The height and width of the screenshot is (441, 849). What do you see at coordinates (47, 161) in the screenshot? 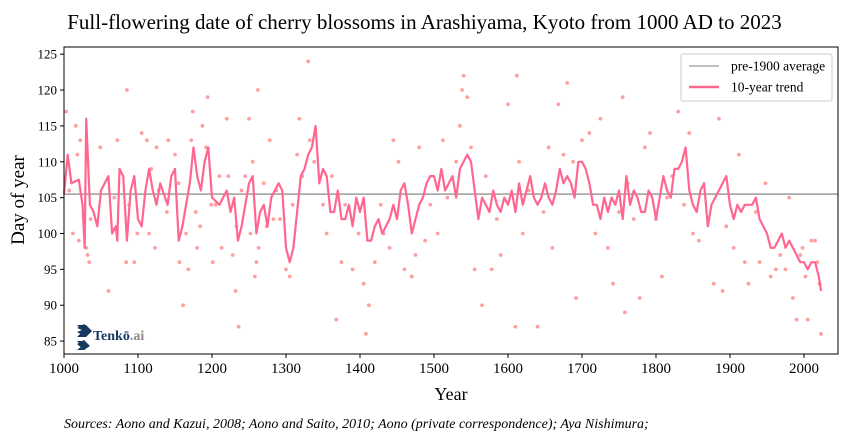
I see `y-tick-label: 110` at bounding box center [47, 161].